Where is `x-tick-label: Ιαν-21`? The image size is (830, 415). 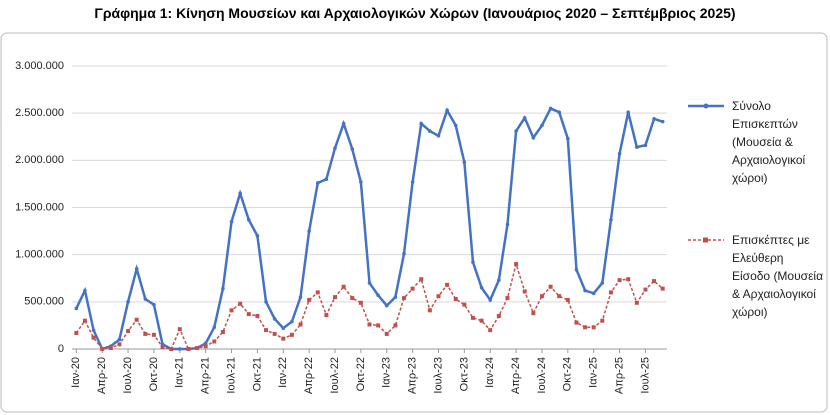
x-tick-label: Ιαν-21 is located at coordinates (180, 372).